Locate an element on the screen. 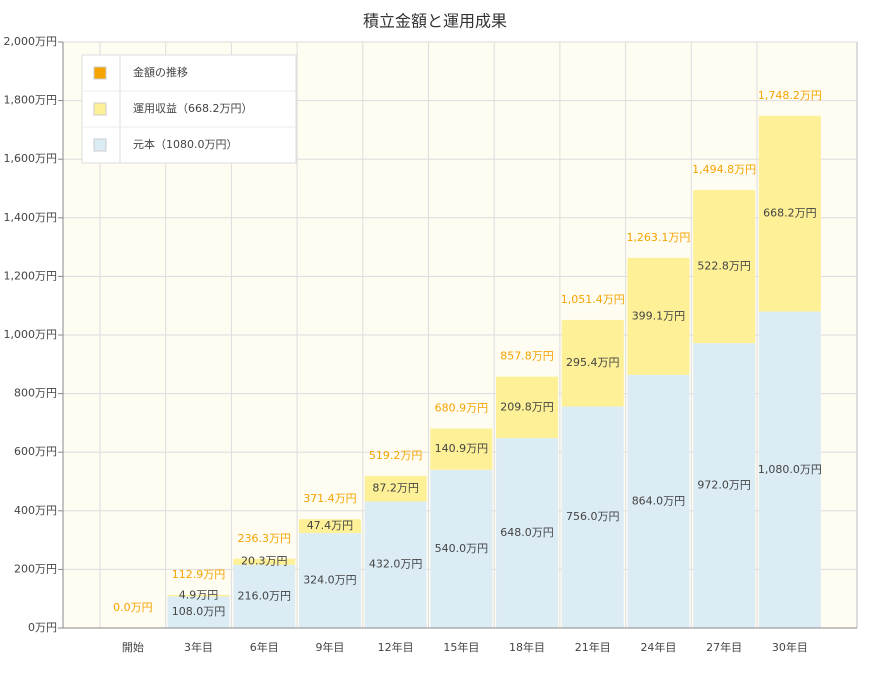 The image size is (870, 673). x-tick-label: 15年目 is located at coordinates (461, 647).